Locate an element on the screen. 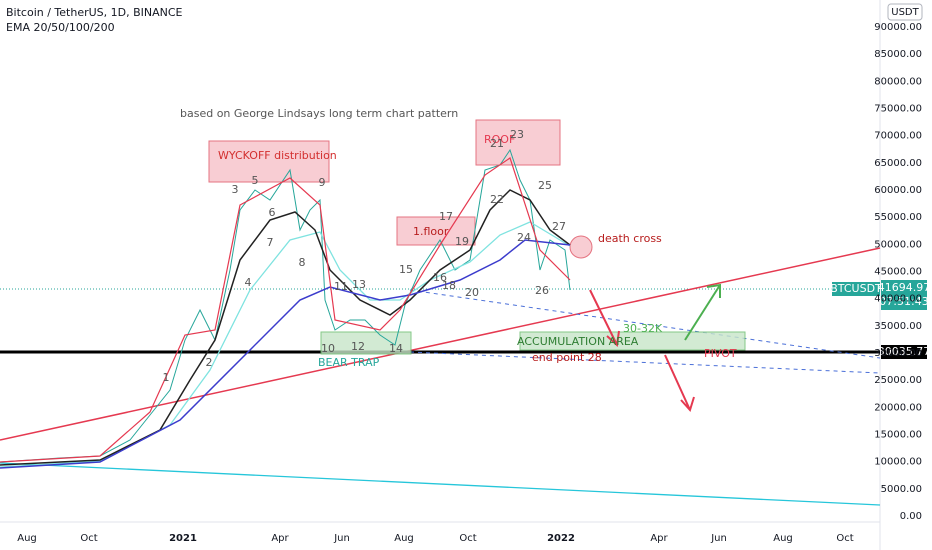 The width and height of the screenshot is (932, 550). annotation: end point 28 is located at coordinates (567, 357).